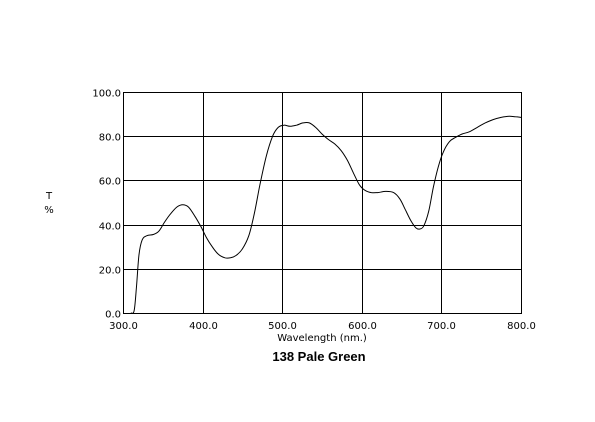 This screenshot has width=595, height=422. Describe the element at coordinates (318, 356) in the screenshot. I see `chart-title: 138 Pale Green` at that location.